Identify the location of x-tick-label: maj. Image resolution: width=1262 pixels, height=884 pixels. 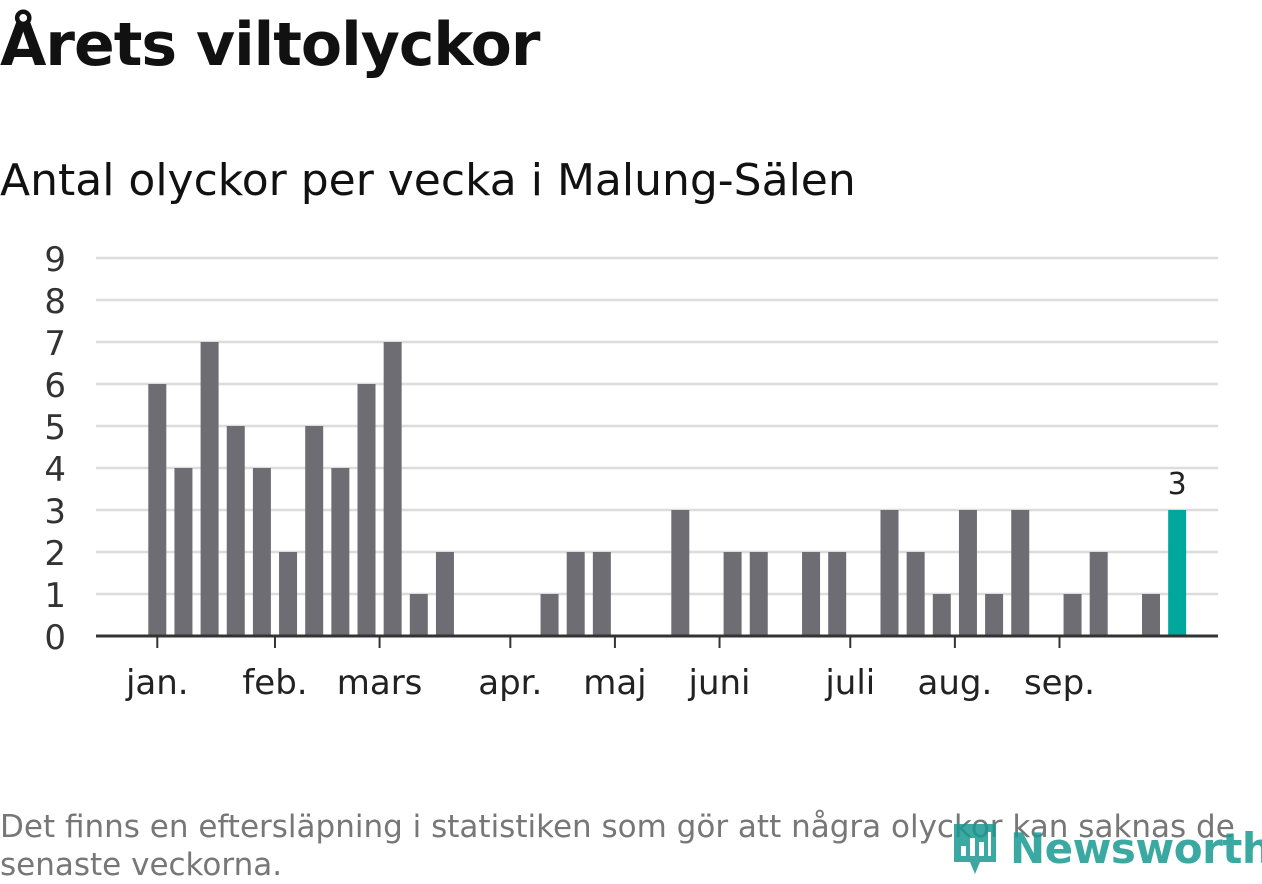
(614, 683).